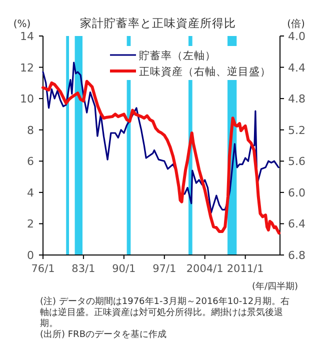 The image size is (320, 341). What do you see at coordinates (30, 161) in the screenshot?
I see `y-tick-label: 6` at bounding box center [30, 161].